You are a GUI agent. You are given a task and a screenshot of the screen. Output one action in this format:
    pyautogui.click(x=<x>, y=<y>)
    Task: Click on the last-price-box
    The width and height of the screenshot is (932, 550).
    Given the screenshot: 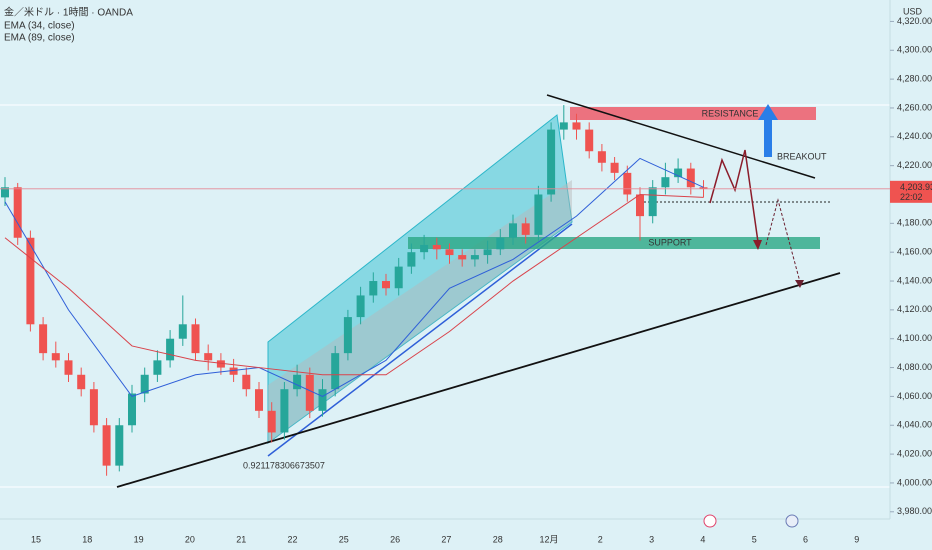 What is the action you would take?
    pyautogui.click(x=911, y=191)
    